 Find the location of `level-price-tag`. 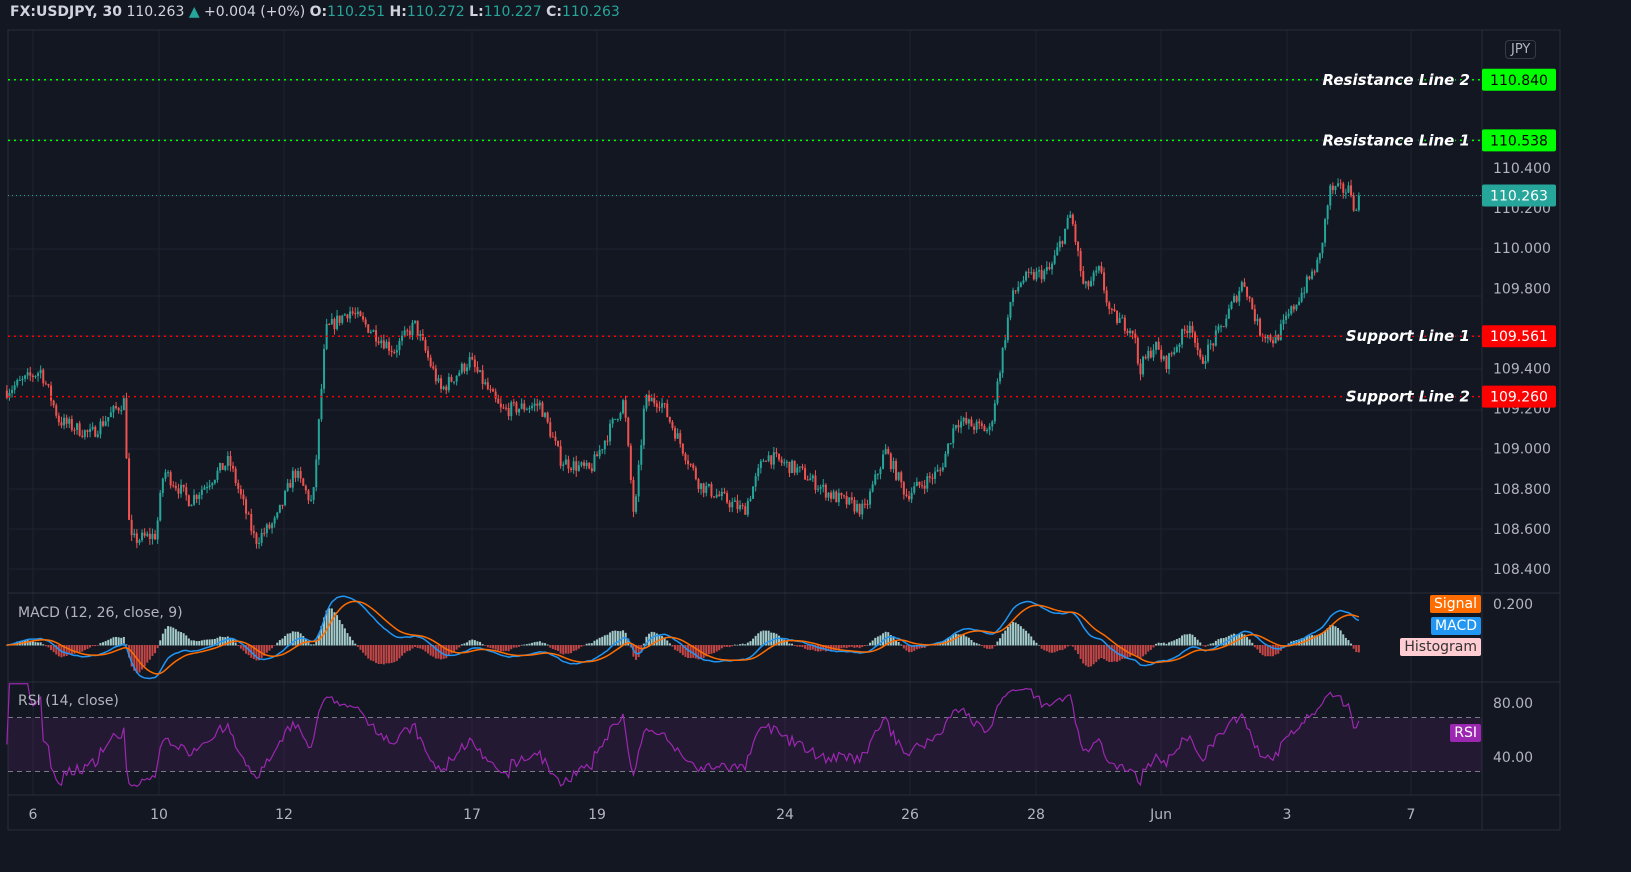

level-price-tag is located at coordinates (1519, 79).